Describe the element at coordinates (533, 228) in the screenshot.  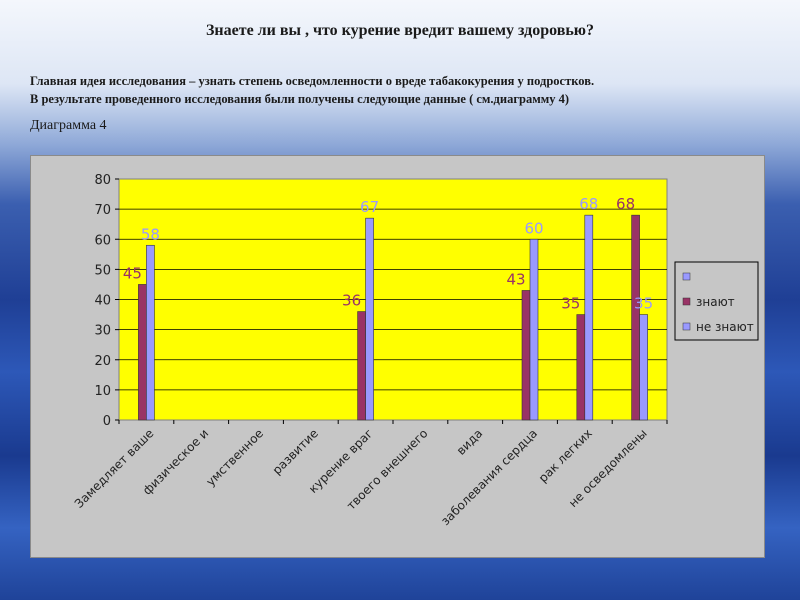
I see `data-label: 60` at that location.